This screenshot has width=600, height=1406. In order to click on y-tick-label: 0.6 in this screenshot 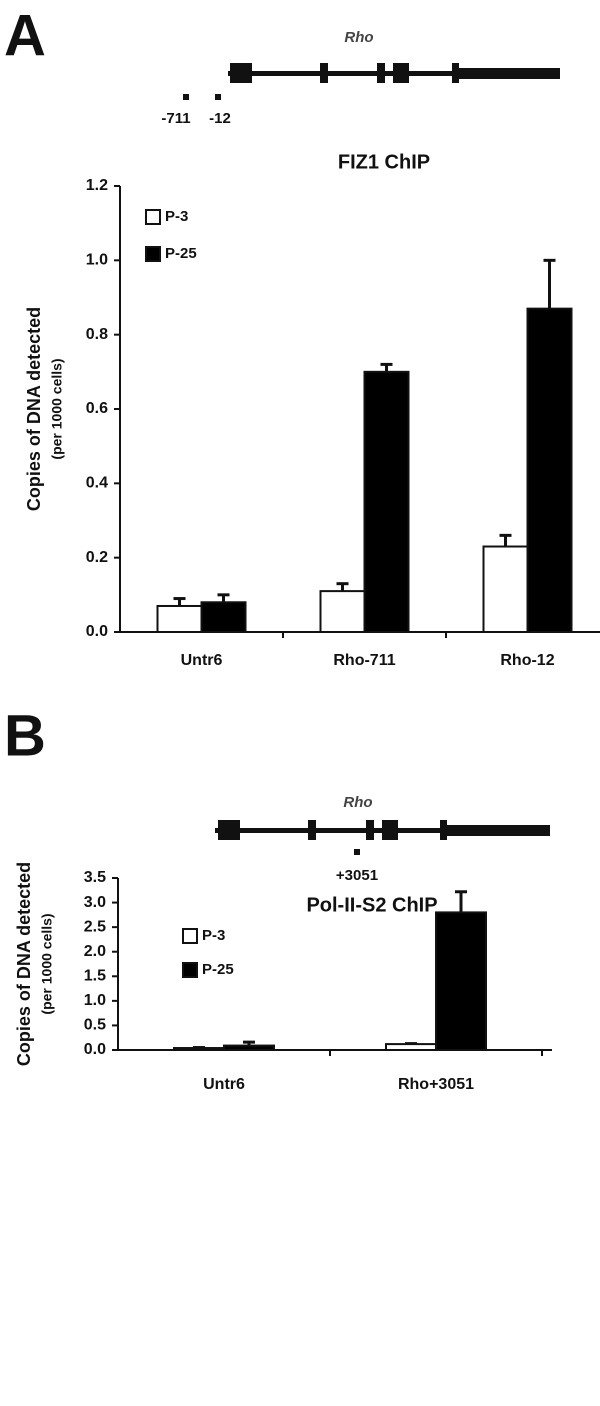, I will do `click(97, 408)`.